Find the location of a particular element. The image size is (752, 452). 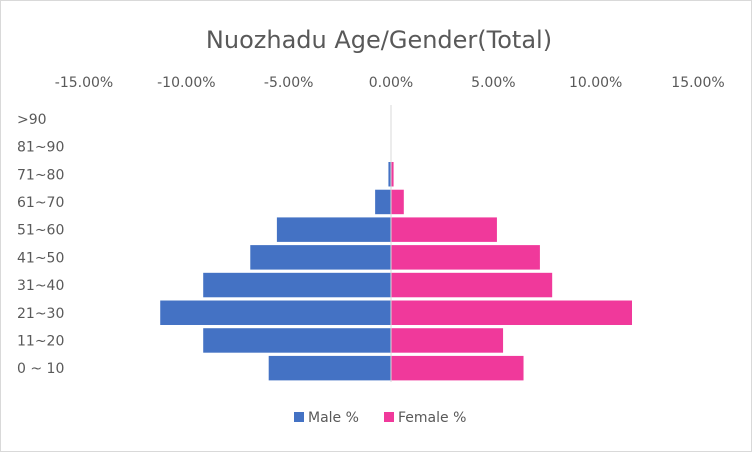

x-tick-label: 10.00% is located at coordinates (595, 83).